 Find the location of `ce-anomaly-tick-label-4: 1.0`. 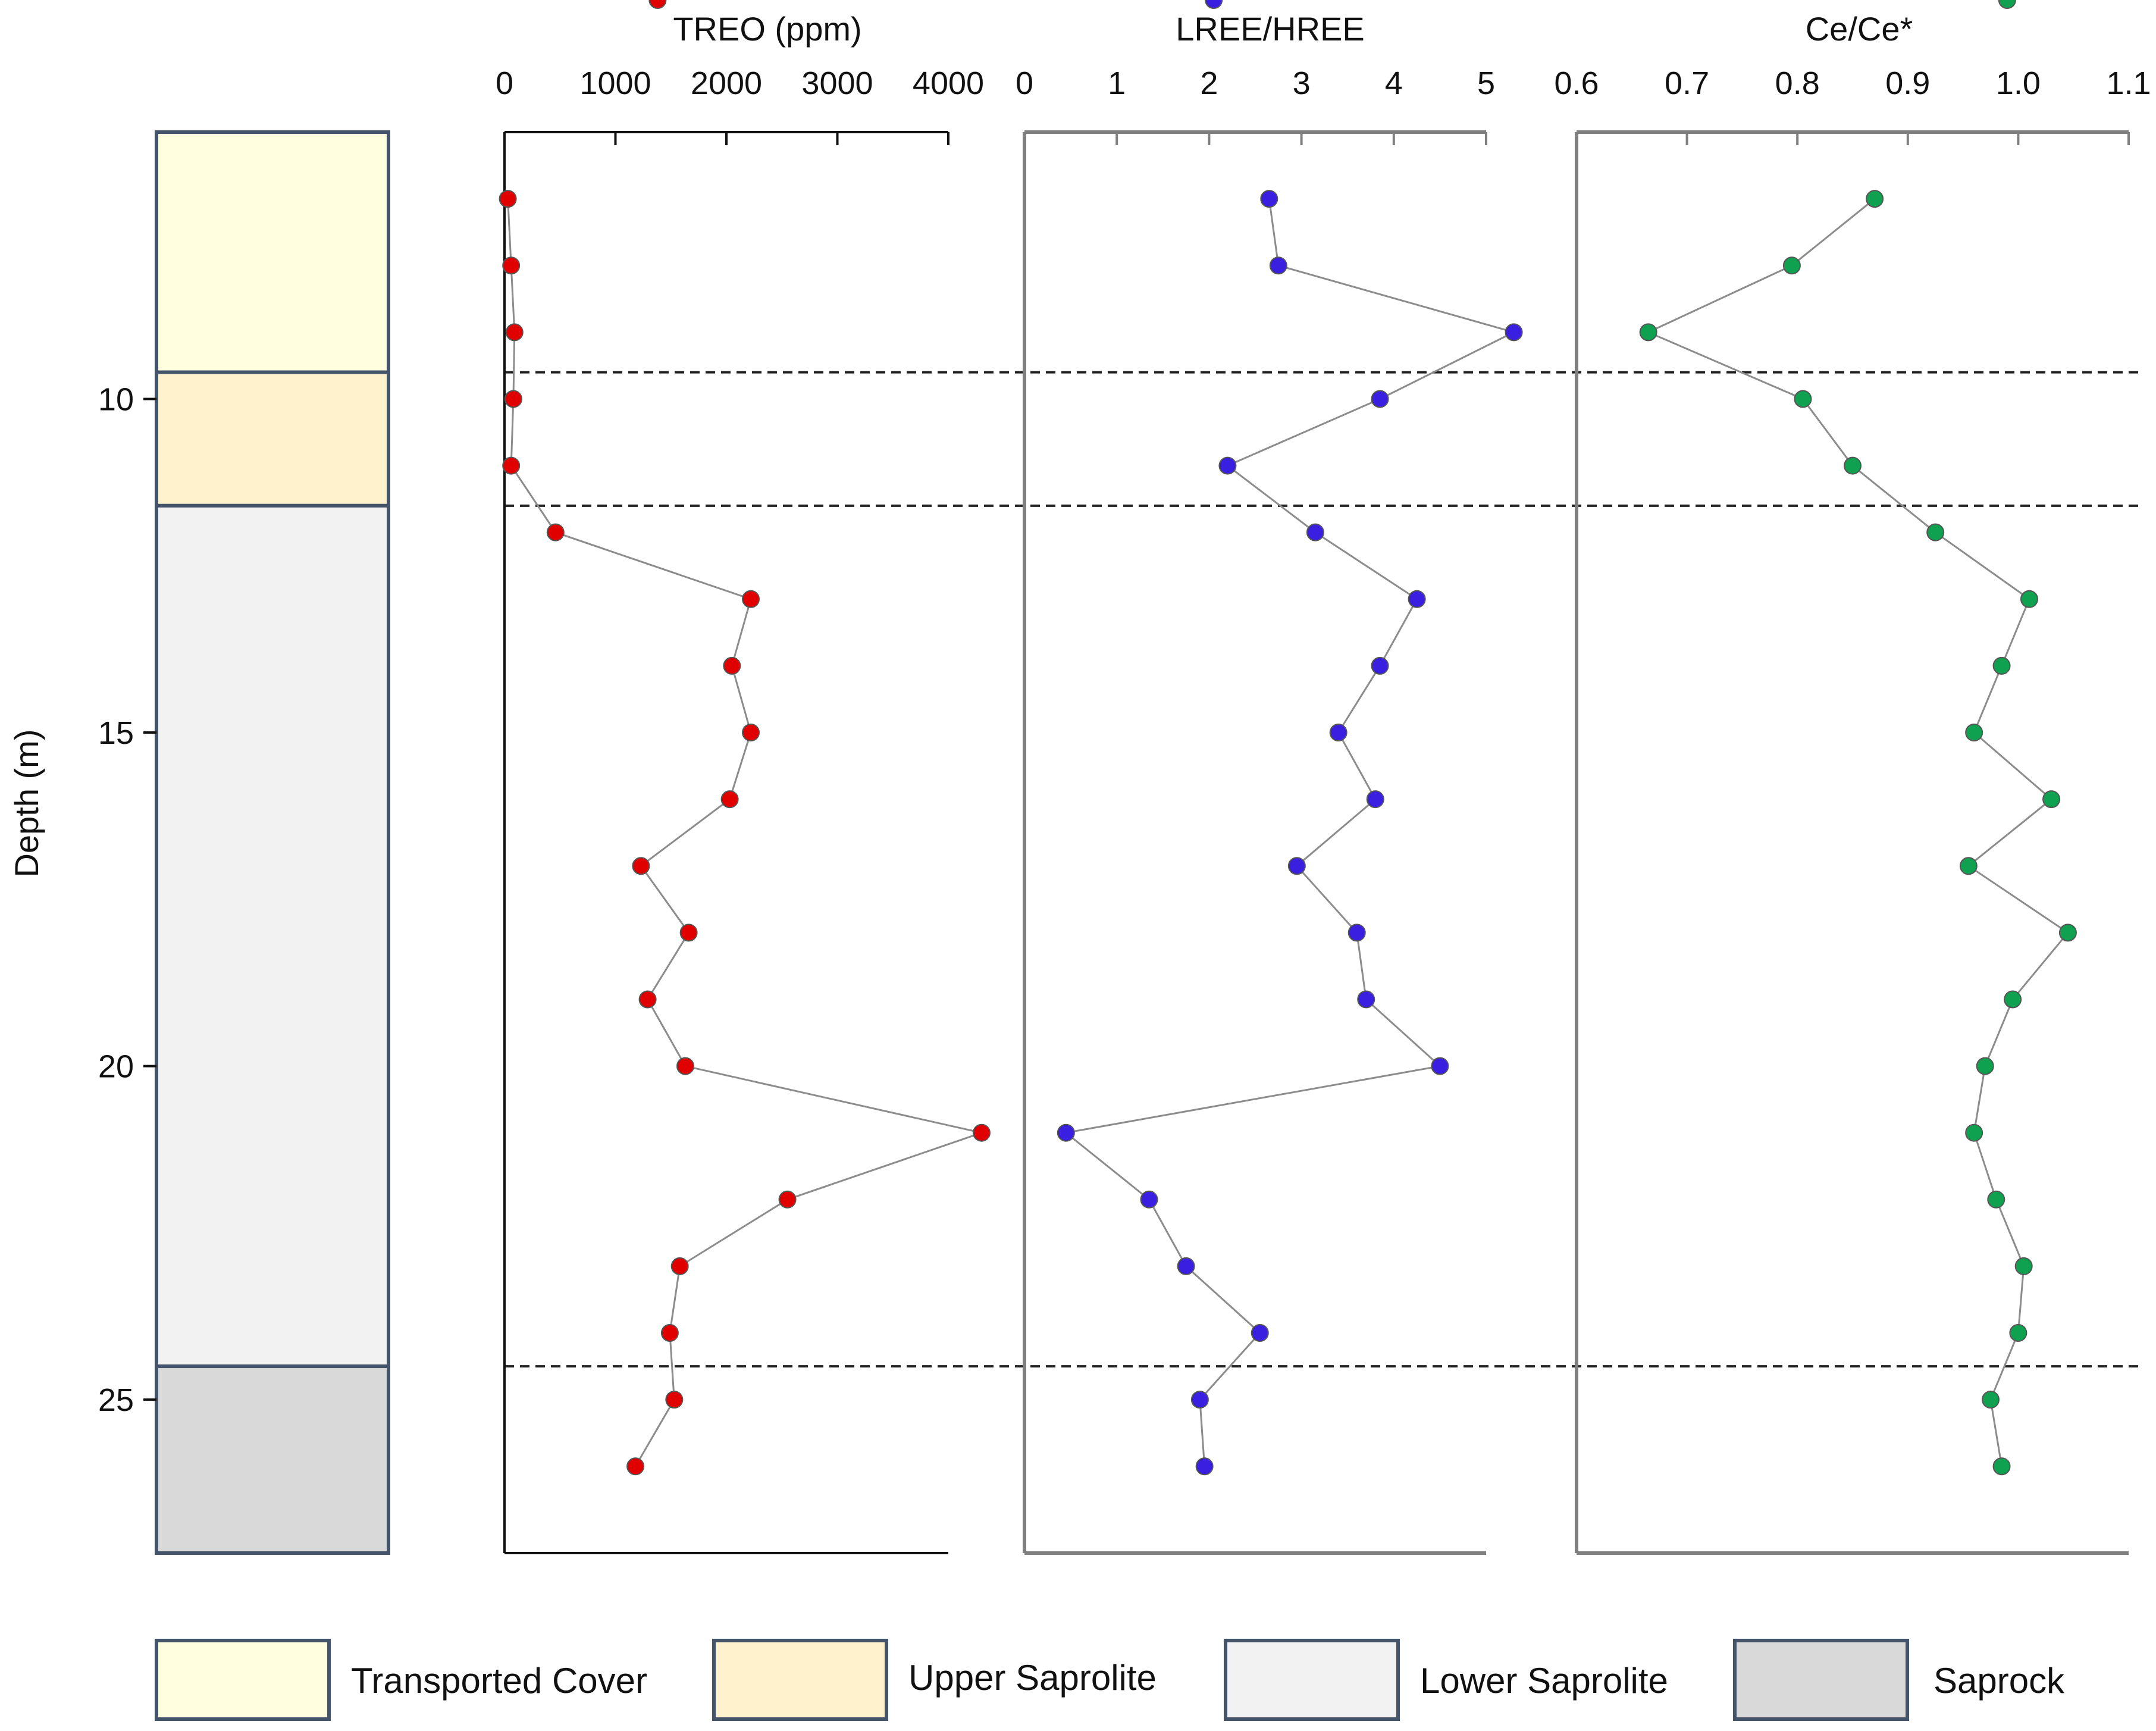

ce-anomaly-tick-label-4: 1.0 is located at coordinates (2019, 83).